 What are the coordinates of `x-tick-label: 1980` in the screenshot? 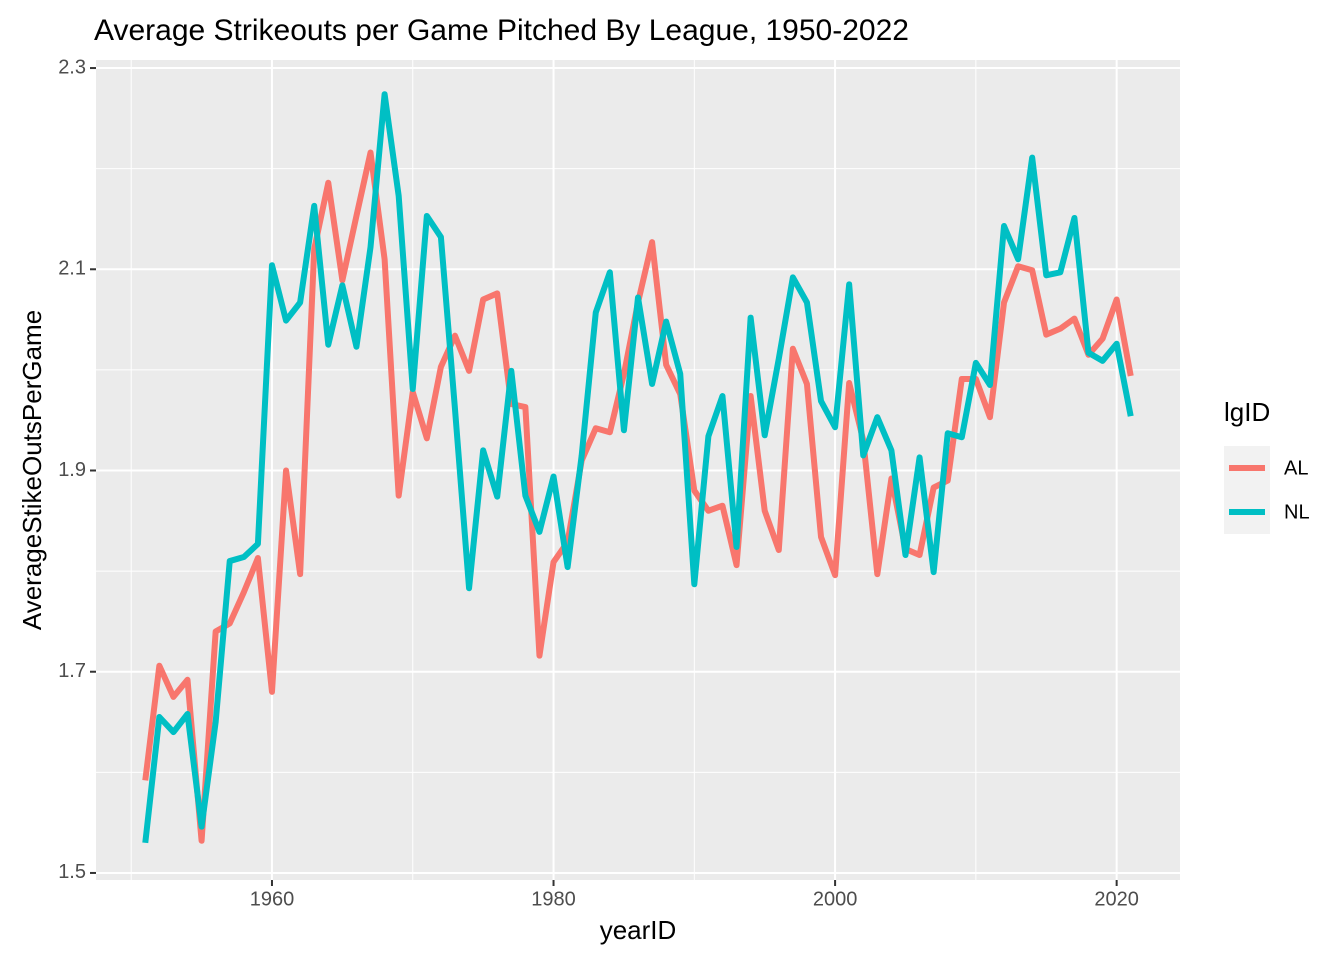 It's located at (553, 899).